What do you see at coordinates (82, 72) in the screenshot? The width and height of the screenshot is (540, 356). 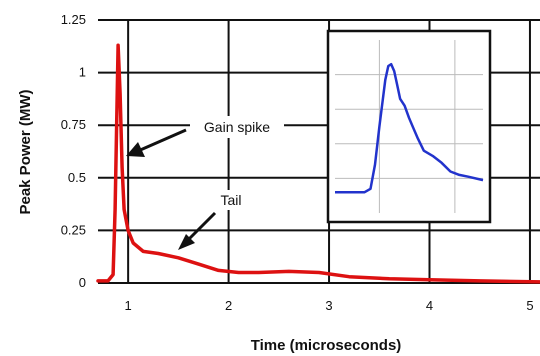 I see `y-tick-label: 1` at bounding box center [82, 72].